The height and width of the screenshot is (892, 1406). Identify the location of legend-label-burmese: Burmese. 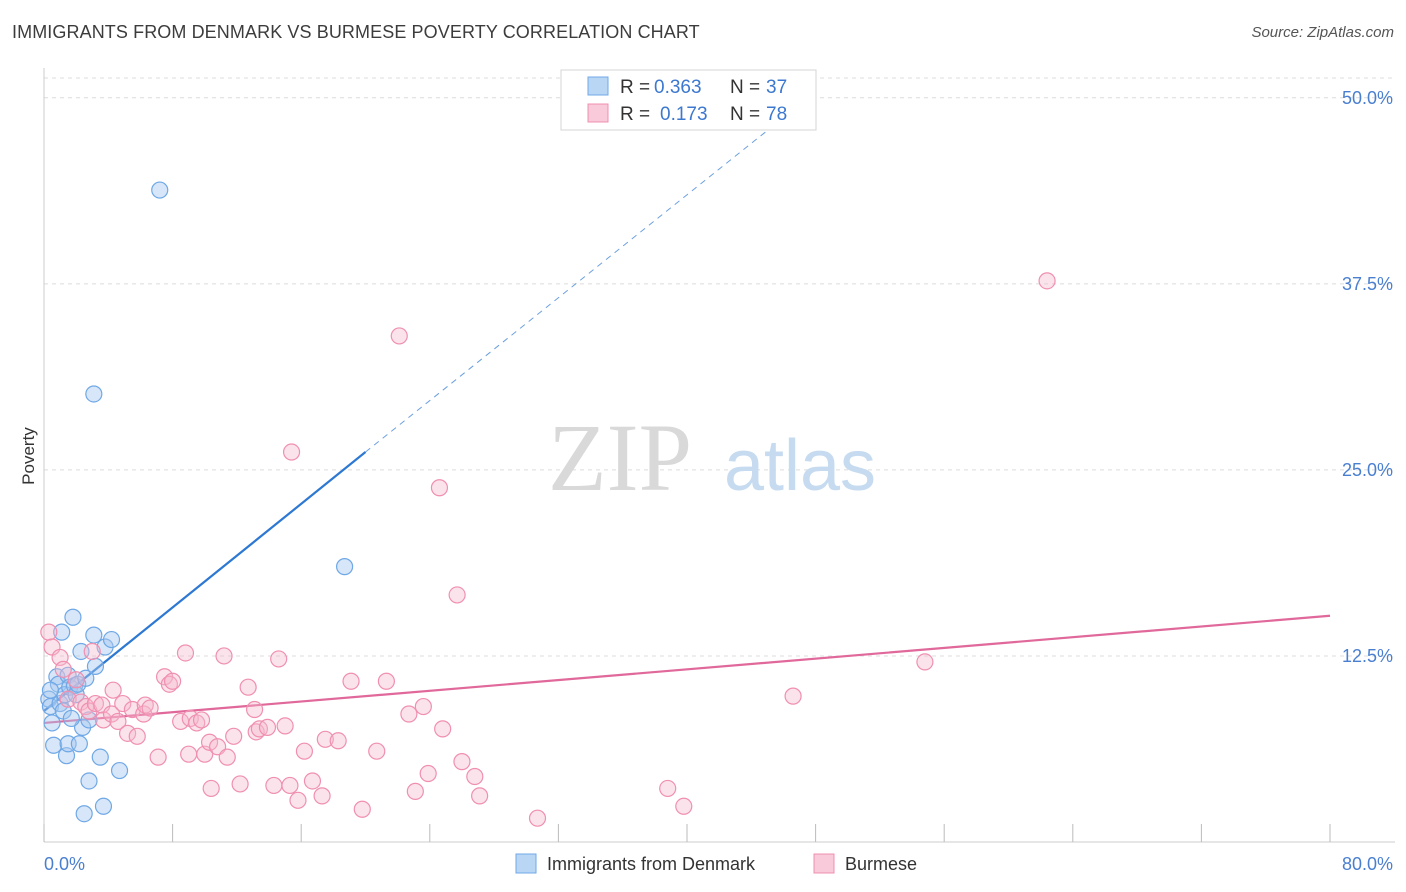
(881, 864).